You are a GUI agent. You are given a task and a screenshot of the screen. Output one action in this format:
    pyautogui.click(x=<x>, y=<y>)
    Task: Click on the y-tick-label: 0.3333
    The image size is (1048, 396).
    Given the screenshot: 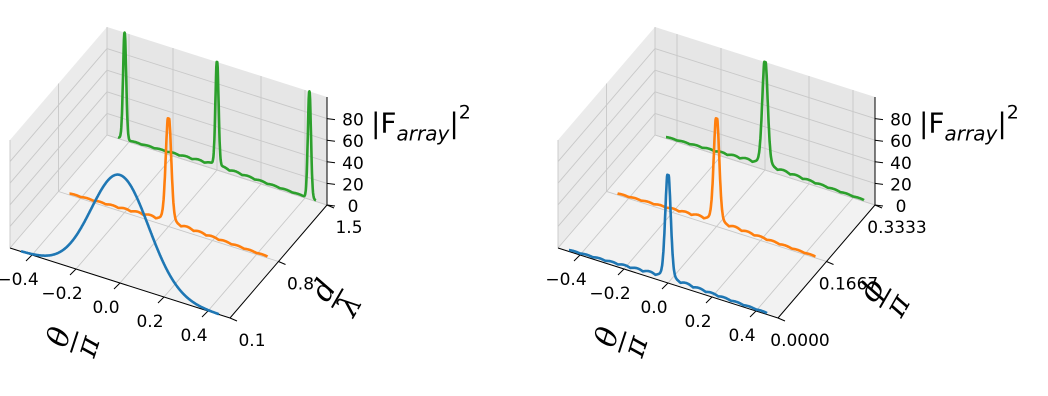 What is the action you would take?
    pyautogui.click(x=896, y=228)
    